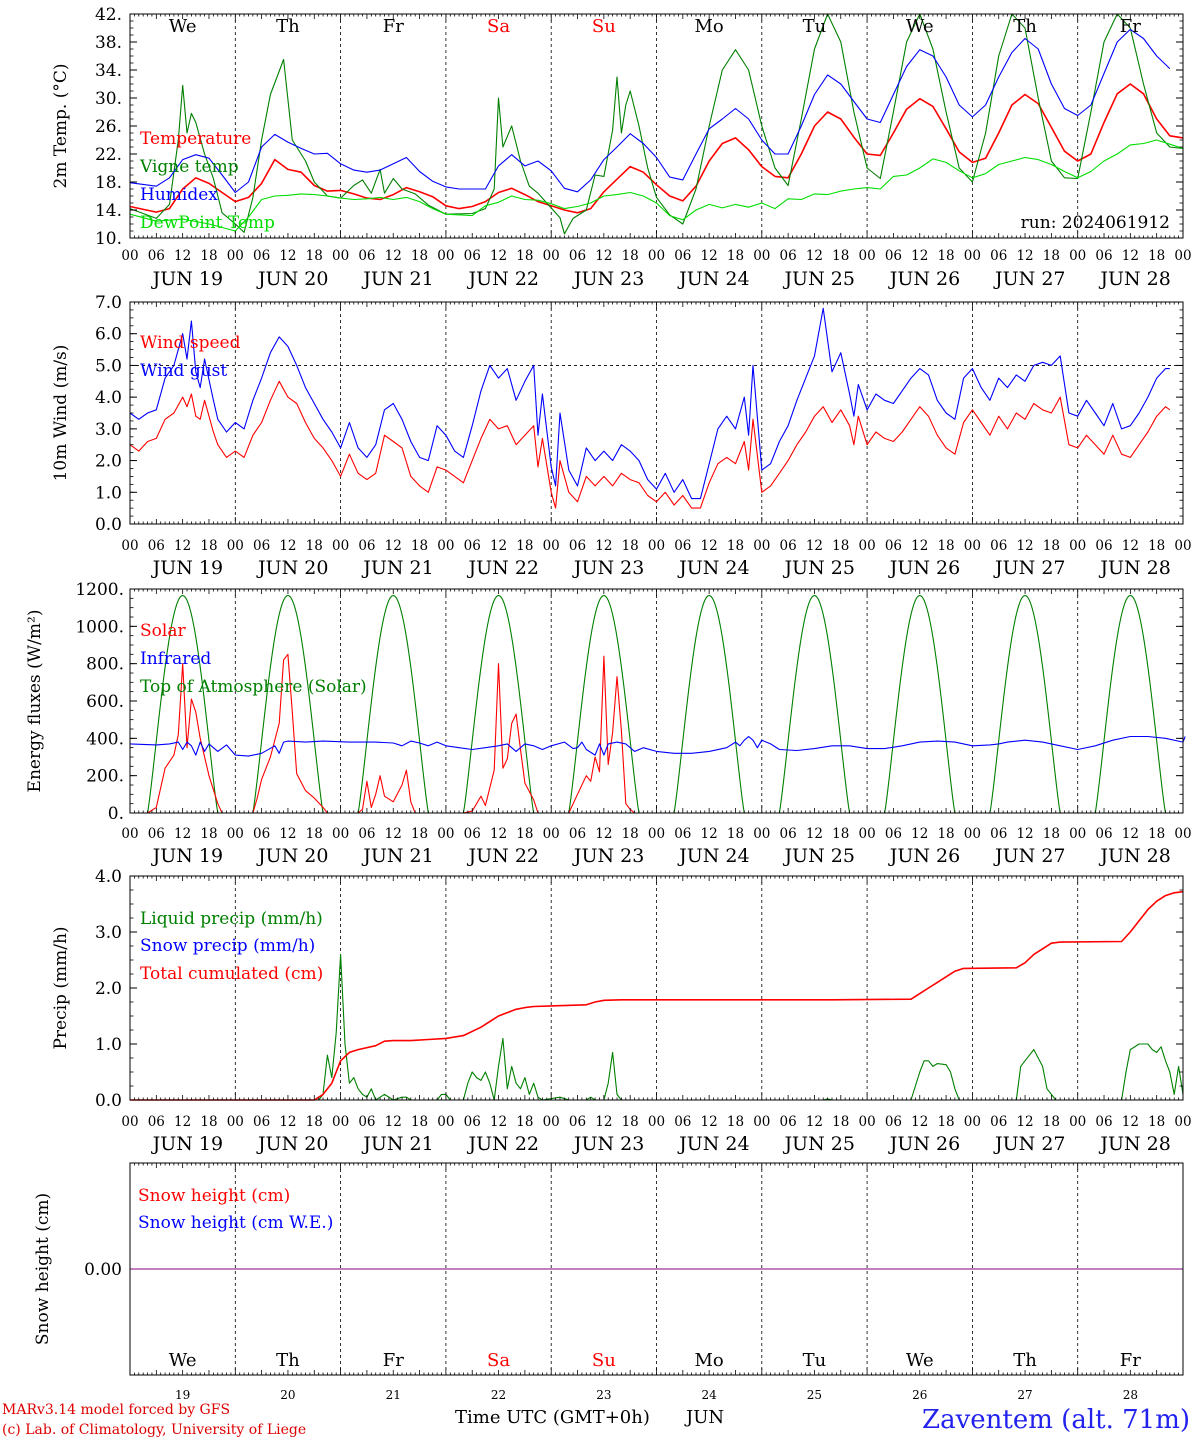  Describe the element at coordinates (105, 739) in the screenshot. I see `y-tick-label: 400.` at that location.